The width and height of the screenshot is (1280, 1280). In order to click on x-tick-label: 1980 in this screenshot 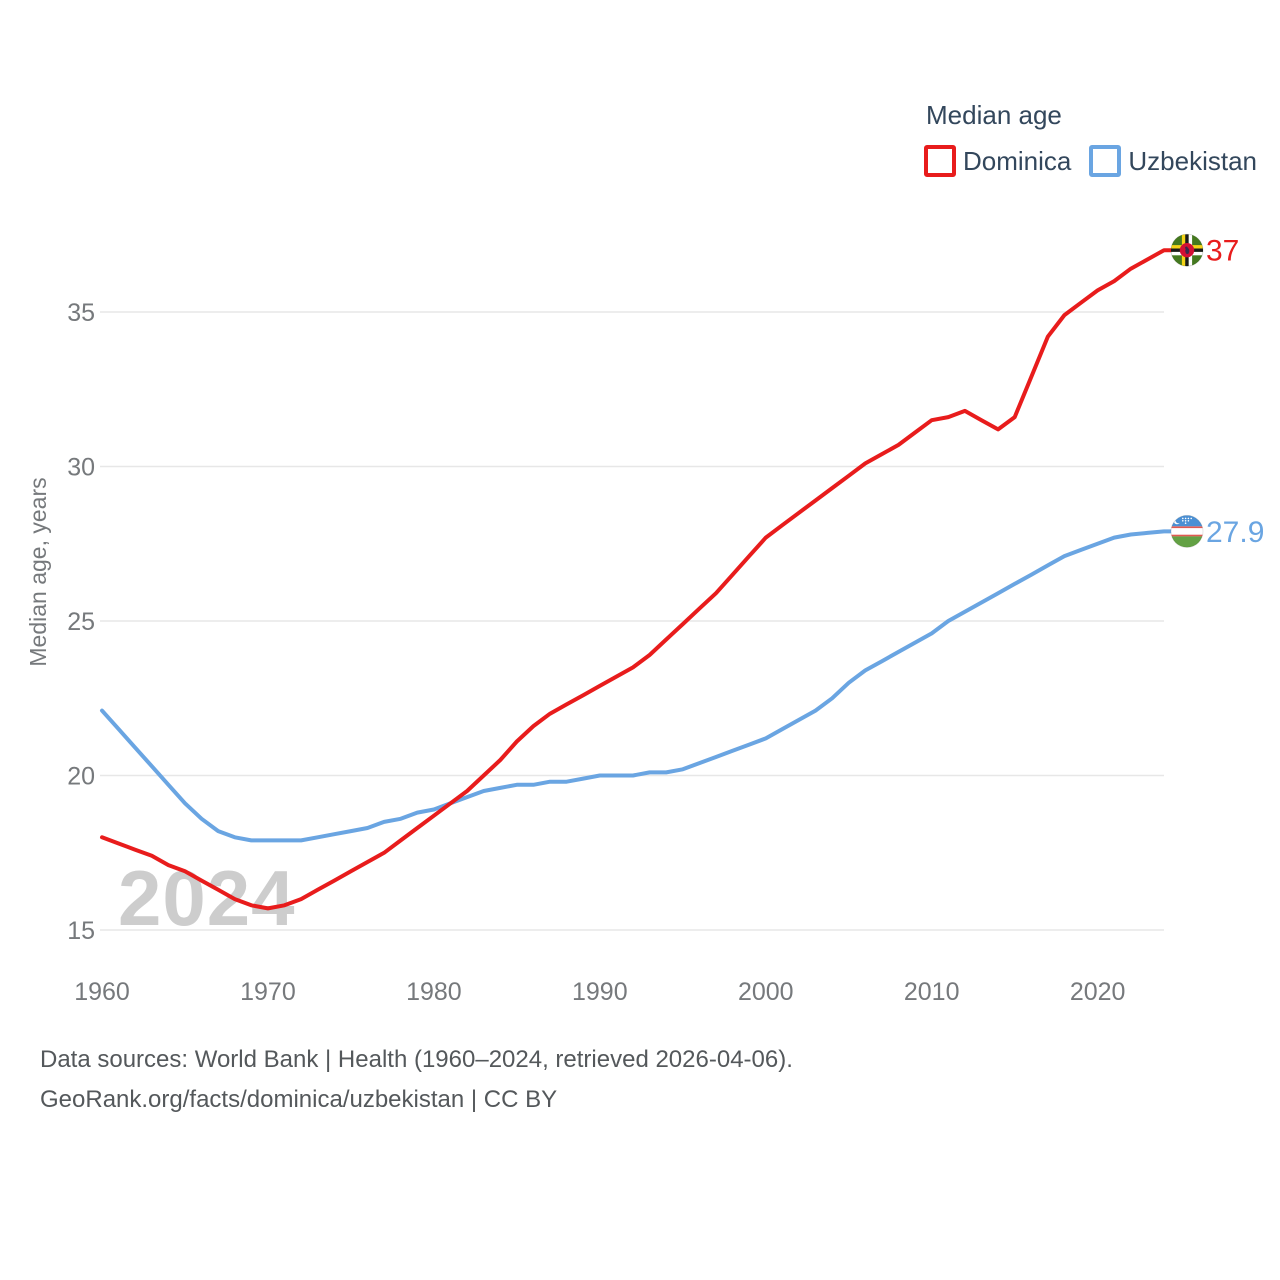, I will do `click(434, 992)`.